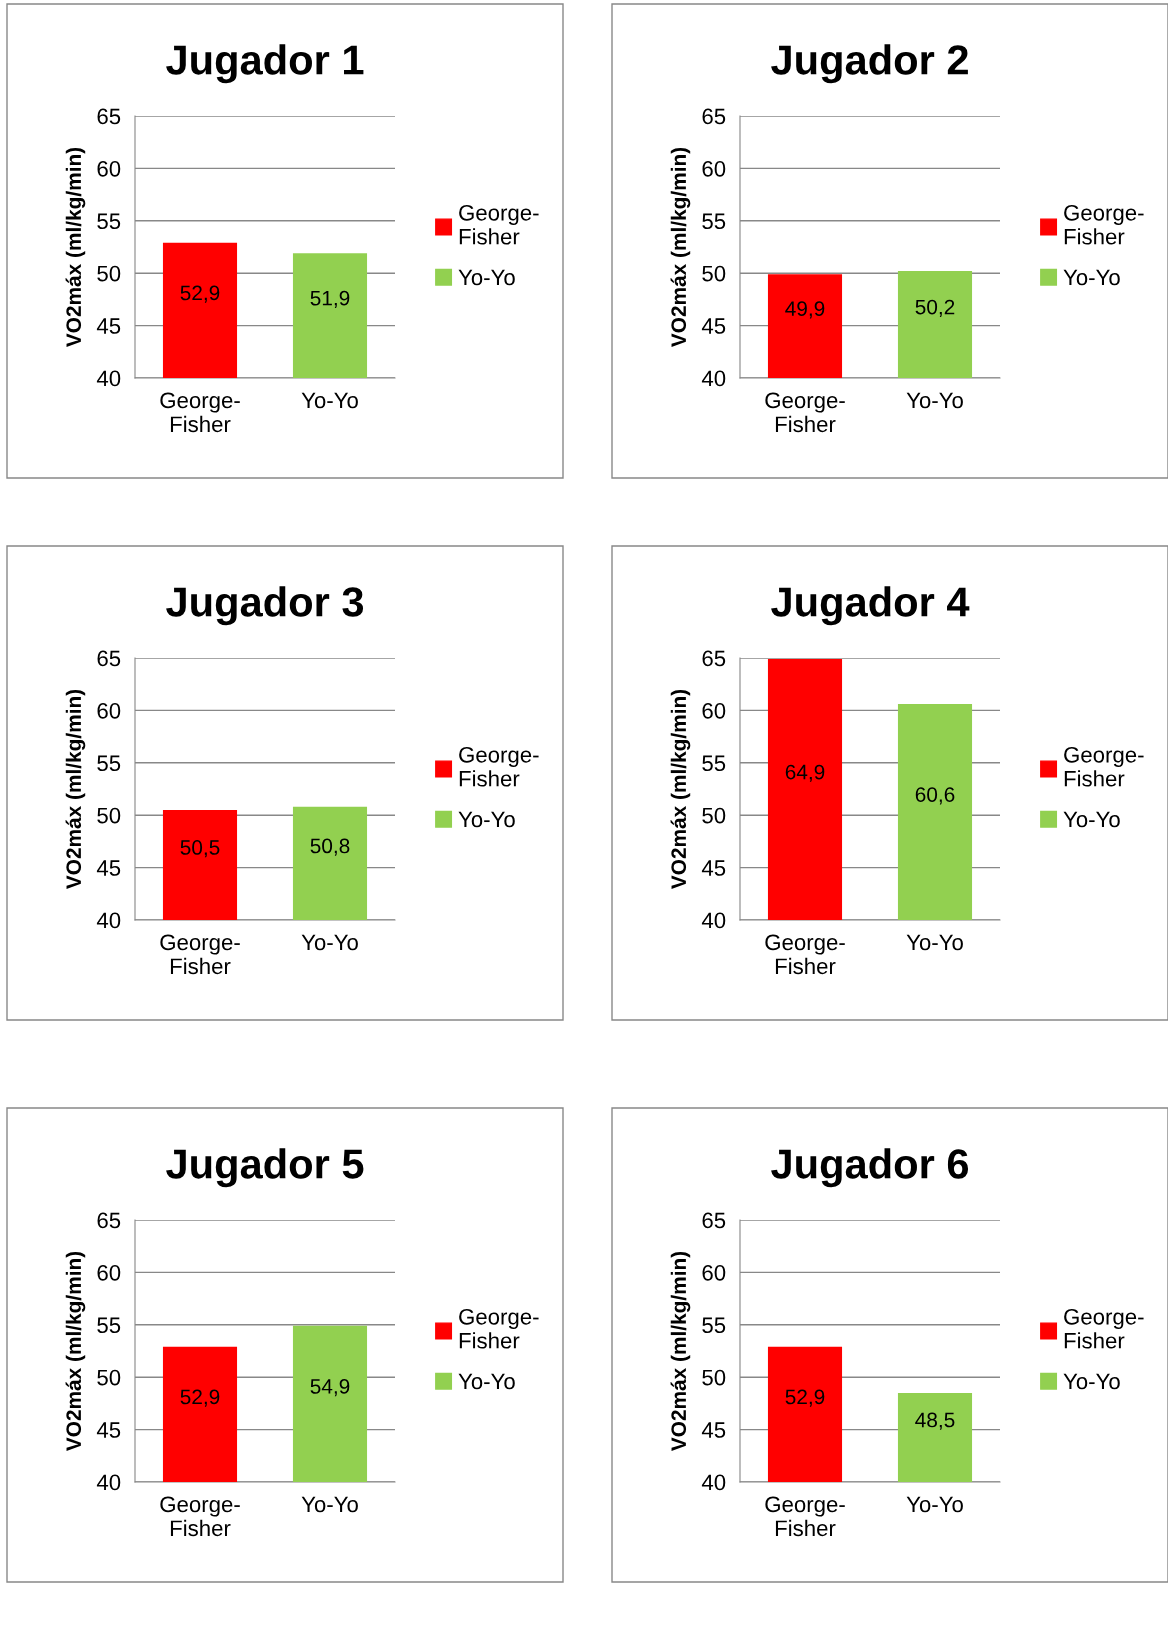 Image resolution: width=1168 pixels, height=1629 pixels. Describe the element at coordinates (330, 299) in the screenshot. I see `data-label: 51,9` at that location.